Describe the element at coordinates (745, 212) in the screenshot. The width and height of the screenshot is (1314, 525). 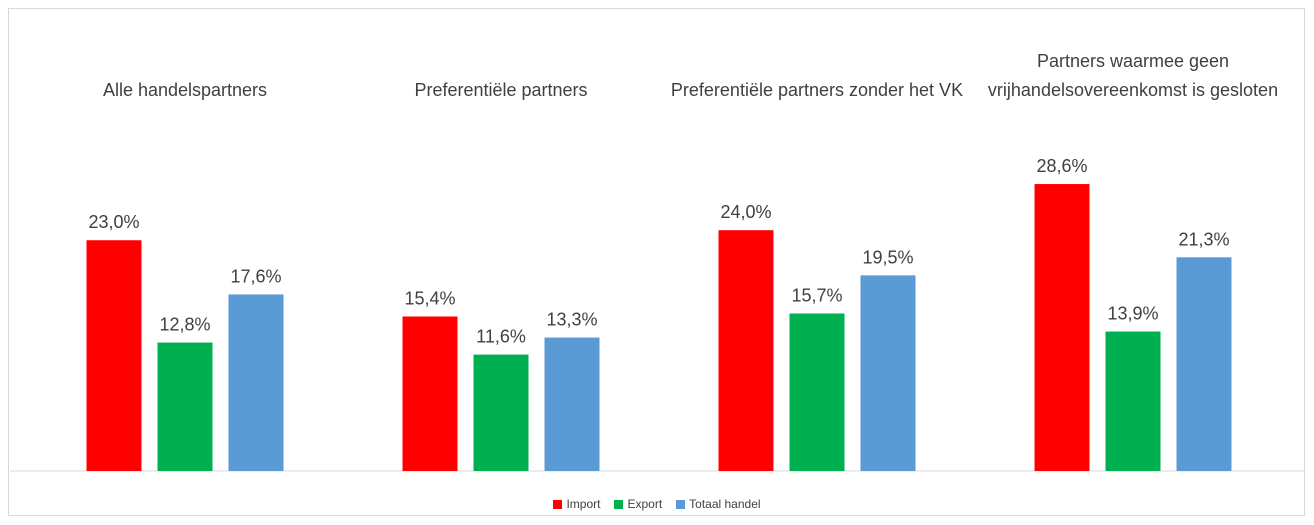
I see `value-label: 24,0%` at that location.